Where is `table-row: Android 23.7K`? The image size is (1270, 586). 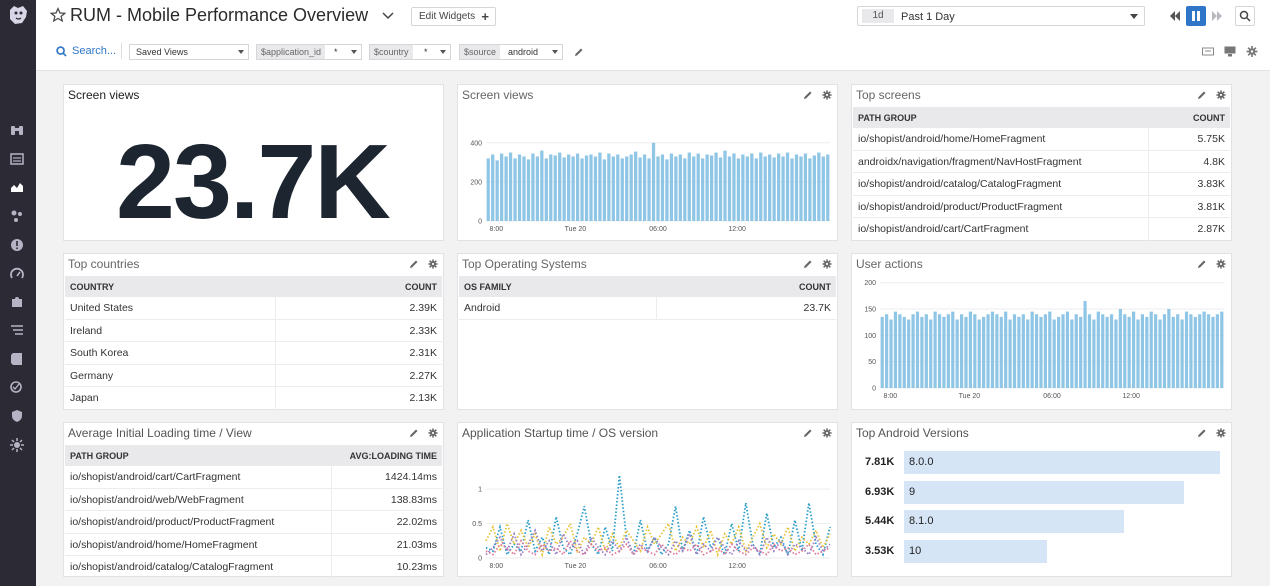
table-row: Android 23.7K is located at coordinates (647, 308).